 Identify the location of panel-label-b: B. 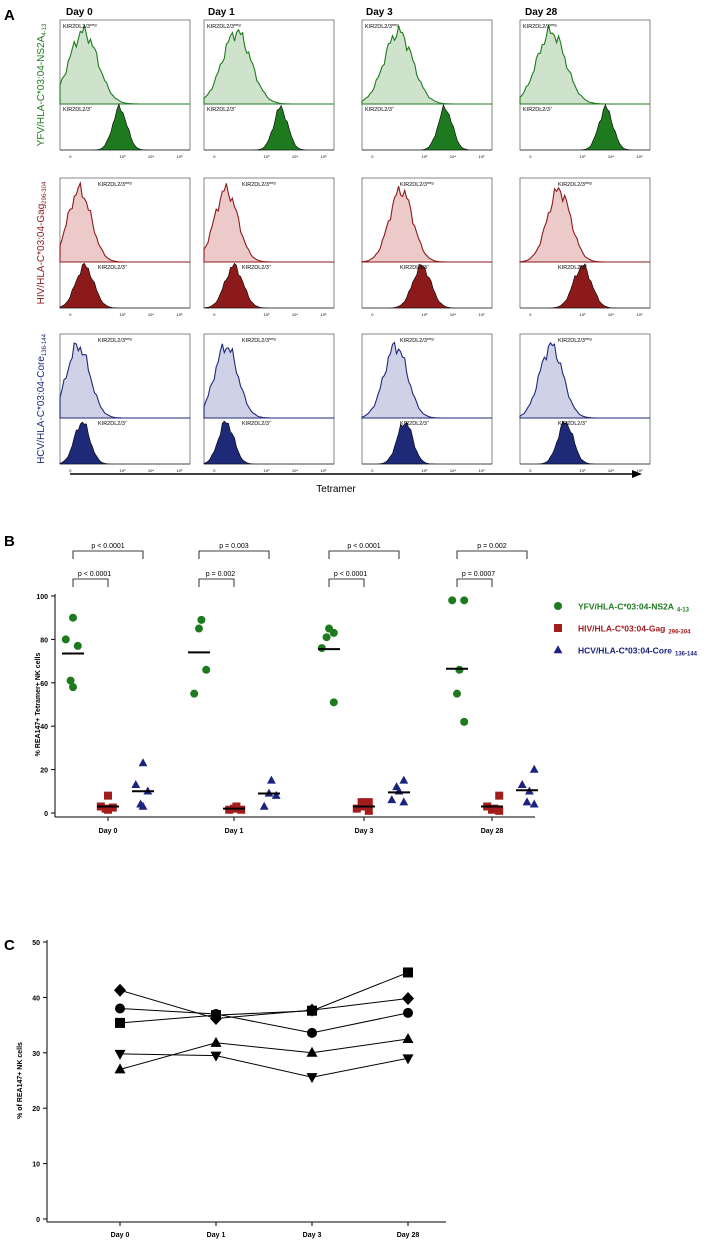
(9, 541).